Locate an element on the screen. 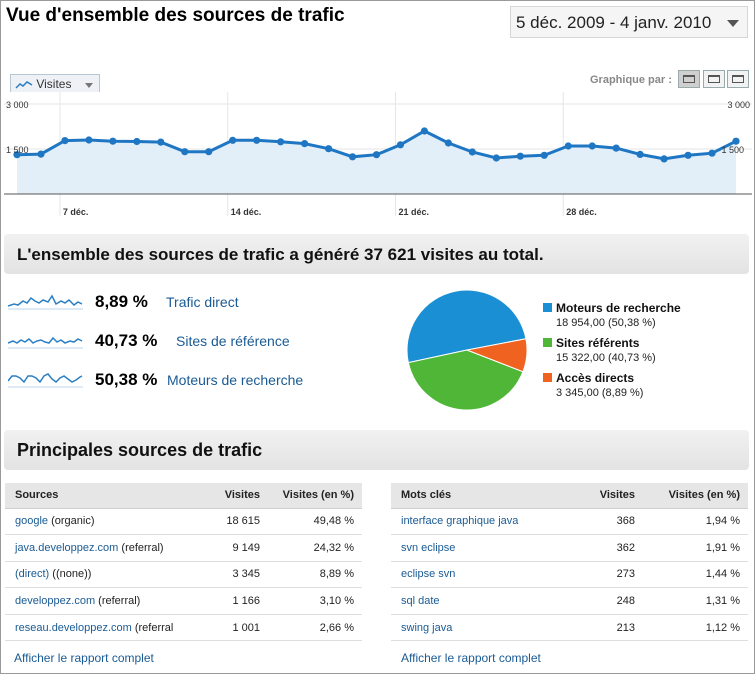 The width and height of the screenshot is (755, 674). source-link-search: Moteurs de recherche is located at coordinates (235, 380).